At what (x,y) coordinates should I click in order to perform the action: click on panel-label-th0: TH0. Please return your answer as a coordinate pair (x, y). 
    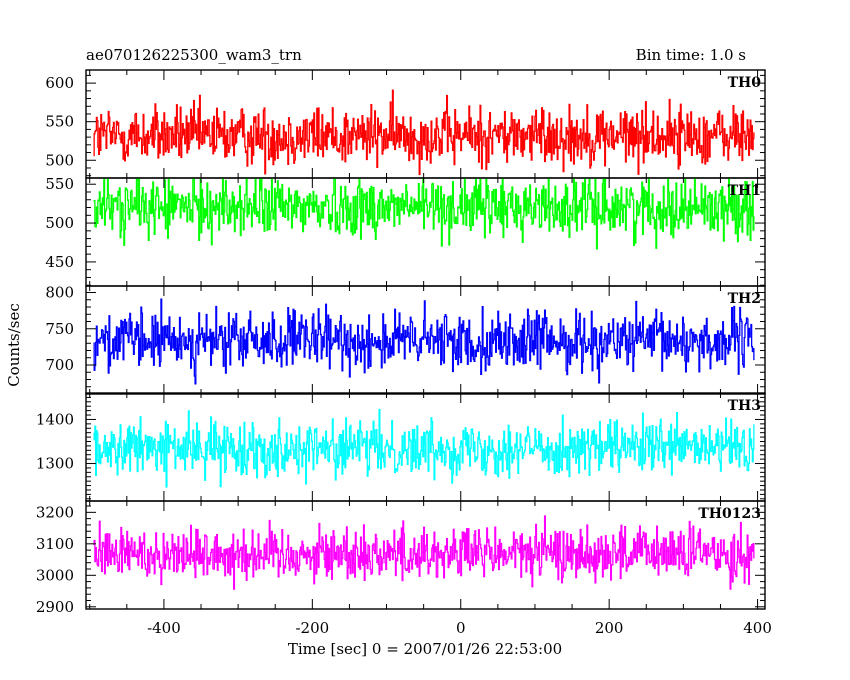
    Looking at the image, I should click on (745, 83).